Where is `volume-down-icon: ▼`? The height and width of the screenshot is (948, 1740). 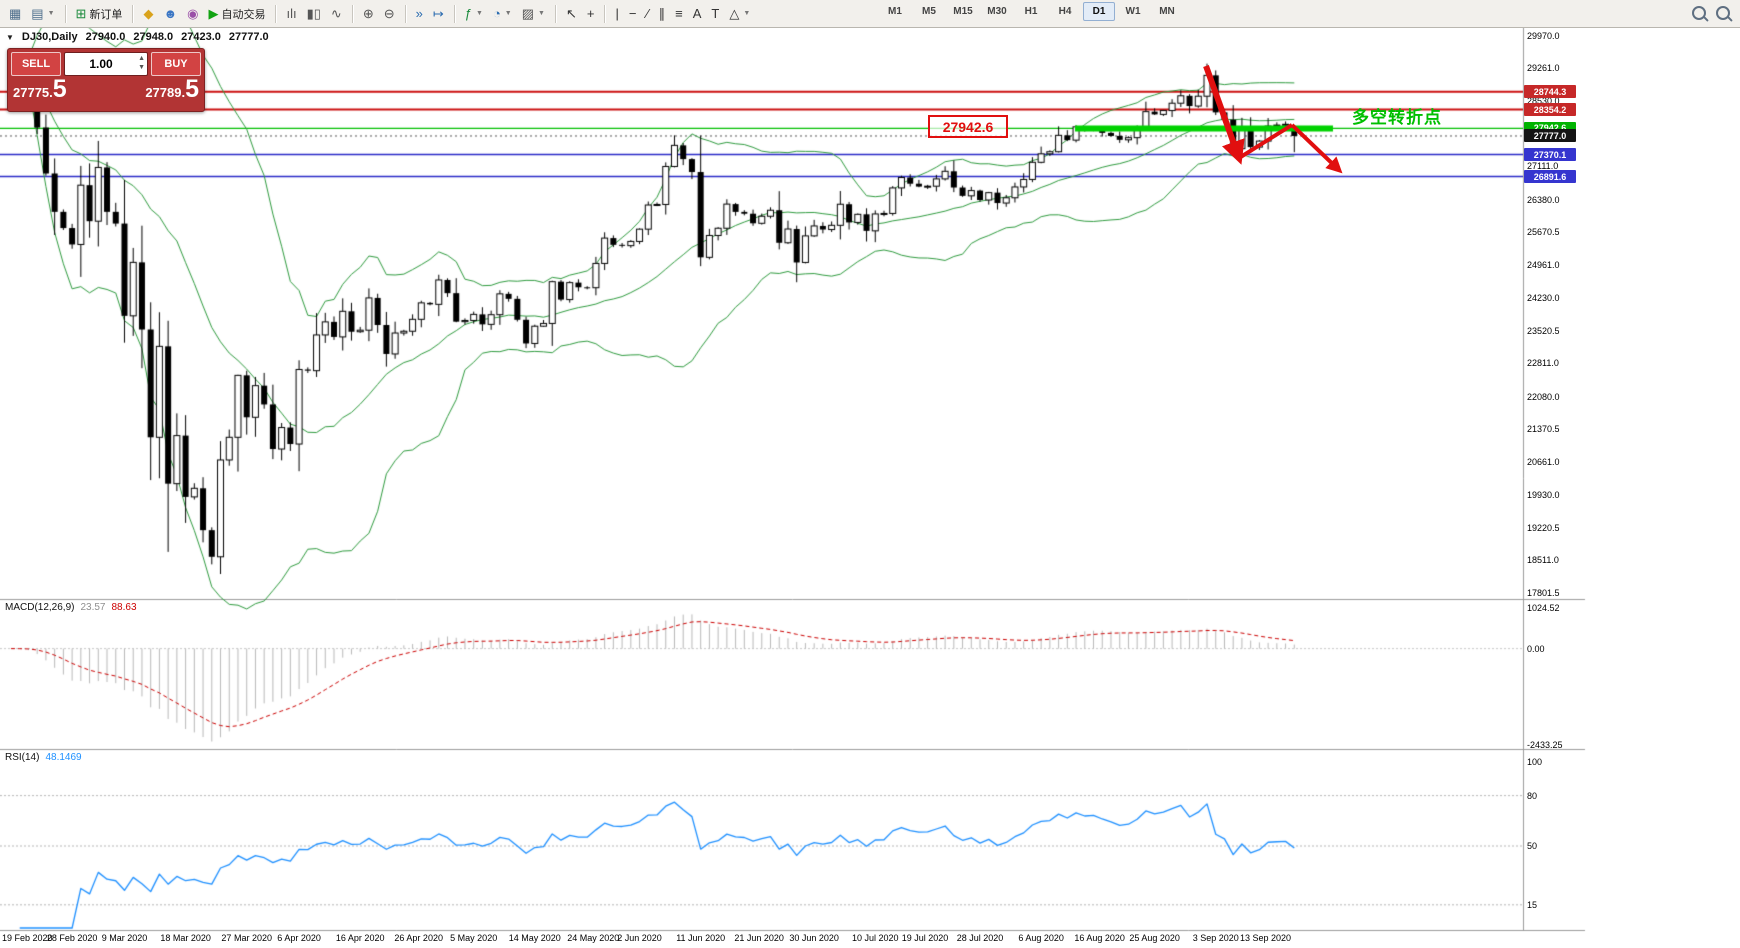
volume-down-icon: ▼ is located at coordinates (141, 67).